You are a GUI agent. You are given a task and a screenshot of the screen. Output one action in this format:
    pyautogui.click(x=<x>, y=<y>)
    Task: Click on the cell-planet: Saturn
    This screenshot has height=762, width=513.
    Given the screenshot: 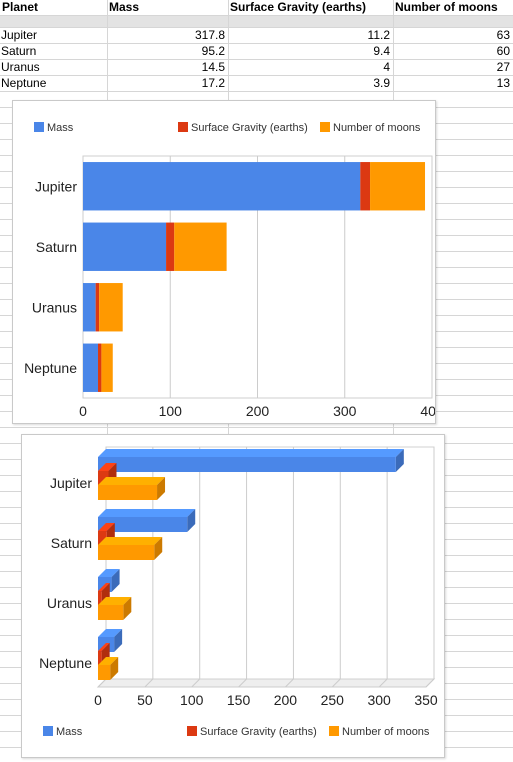 What is the action you would take?
    pyautogui.click(x=19, y=51)
    